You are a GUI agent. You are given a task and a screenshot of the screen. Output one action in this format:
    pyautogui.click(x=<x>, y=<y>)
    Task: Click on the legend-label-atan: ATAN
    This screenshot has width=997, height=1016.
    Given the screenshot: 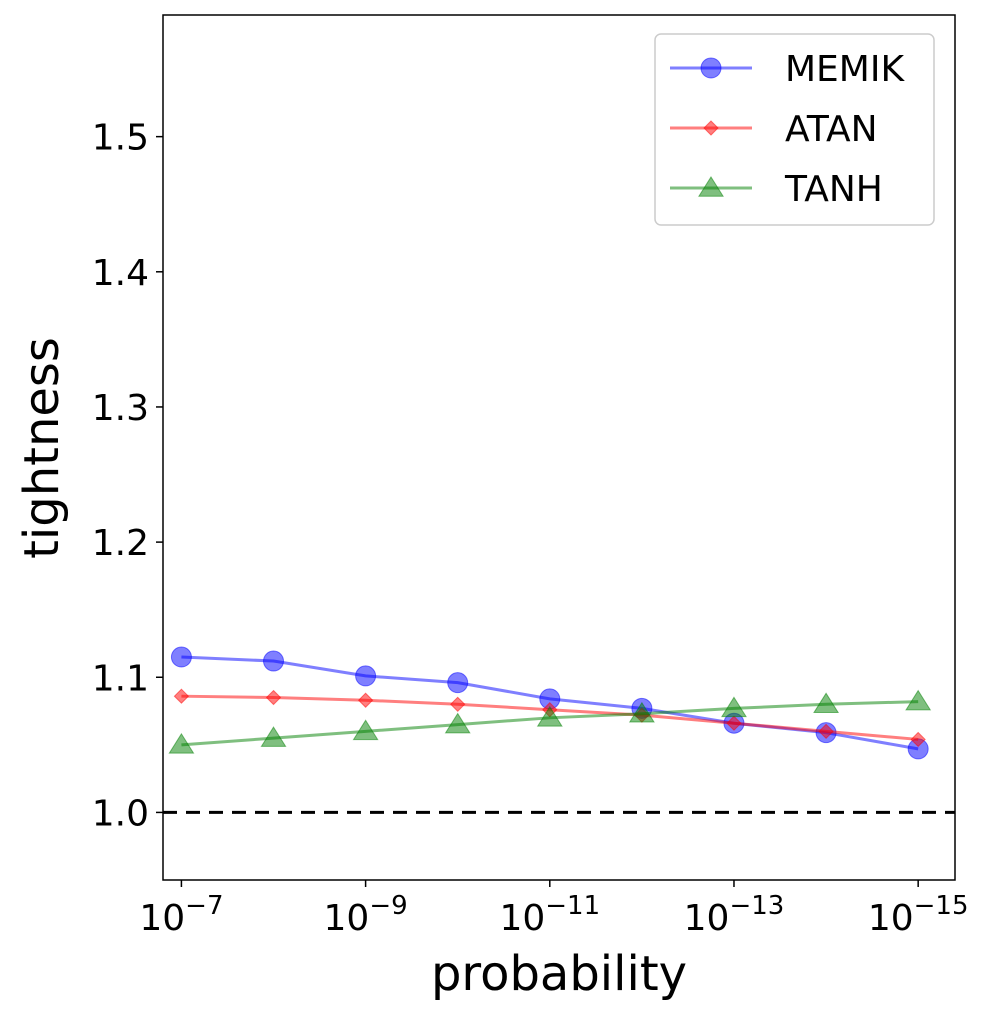 What is the action you would take?
    pyautogui.click(x=831, y=129)
    